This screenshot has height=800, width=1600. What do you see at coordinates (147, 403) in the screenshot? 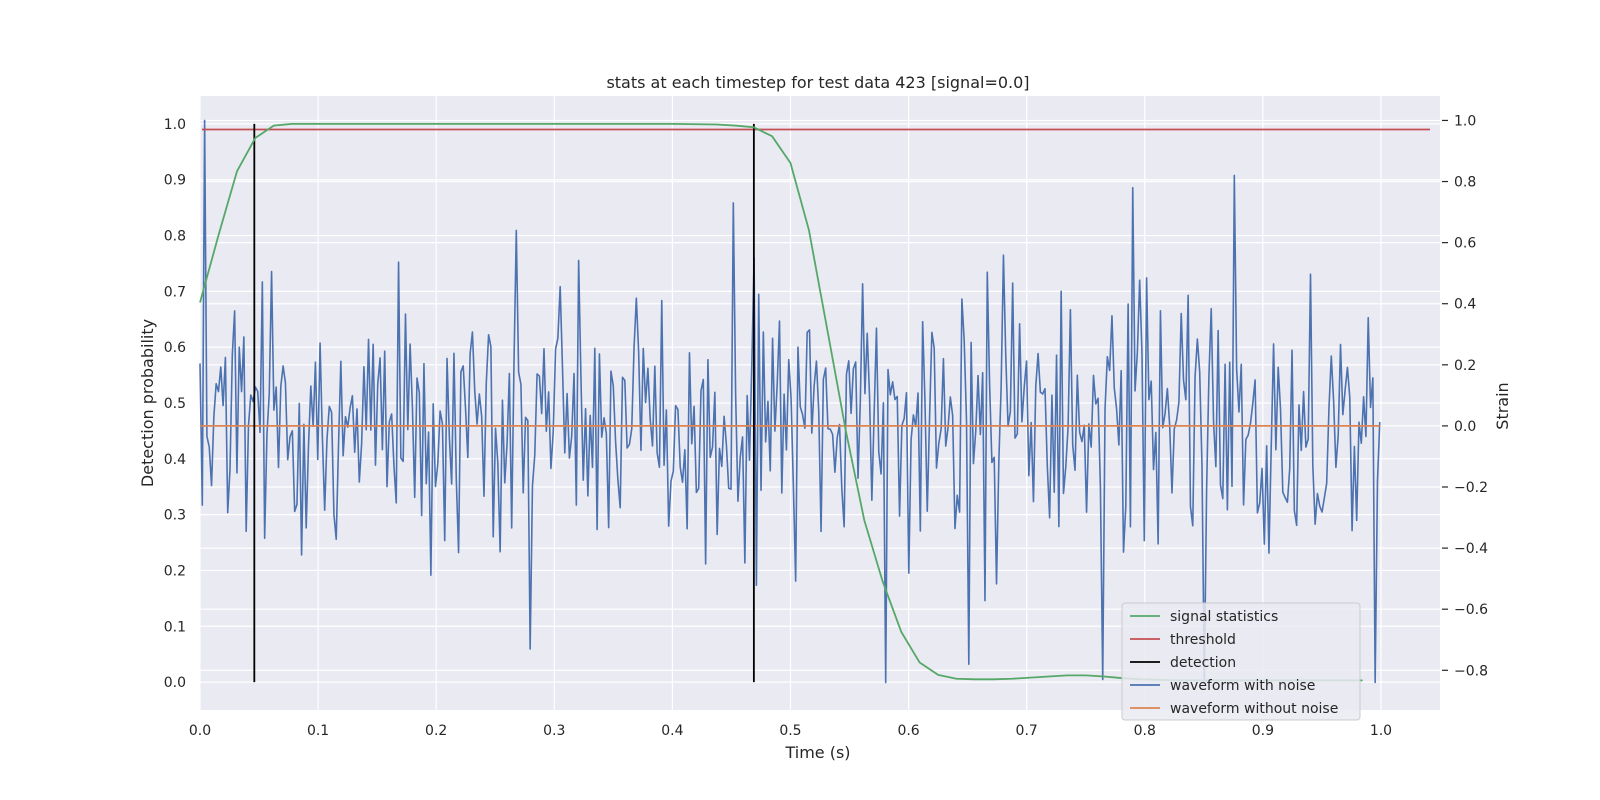
I see `y-axis-label-left: Detection probability` at bounding box center [147, 403].